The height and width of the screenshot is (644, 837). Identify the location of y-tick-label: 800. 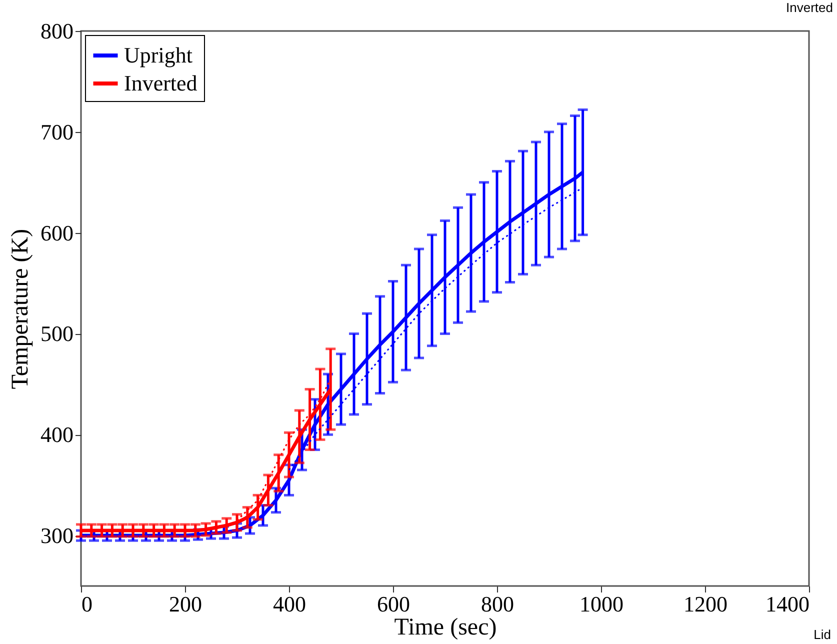
(57, 31).